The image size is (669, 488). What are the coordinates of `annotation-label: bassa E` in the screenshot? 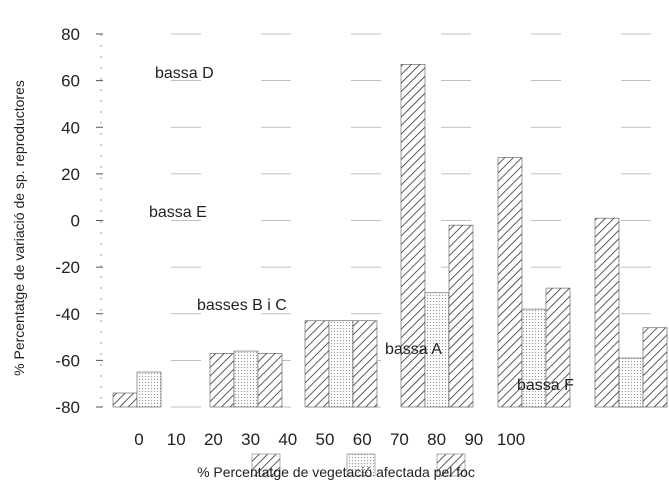 It's located at (178, 212).